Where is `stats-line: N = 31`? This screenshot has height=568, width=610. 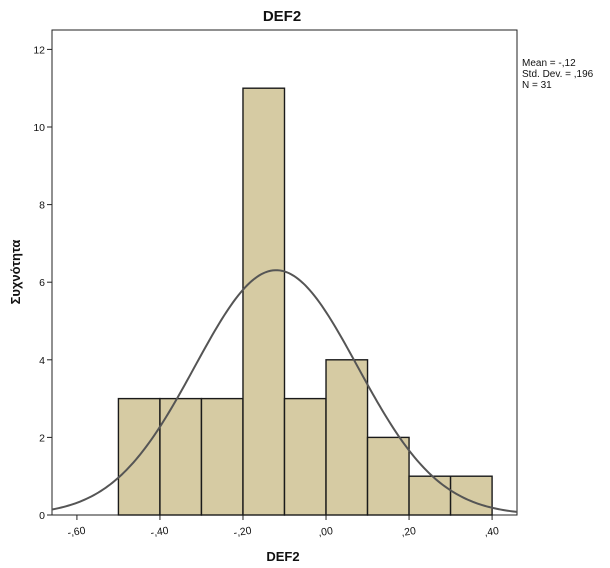 stats-line: N = 31 is located at coordinates (537, 85).